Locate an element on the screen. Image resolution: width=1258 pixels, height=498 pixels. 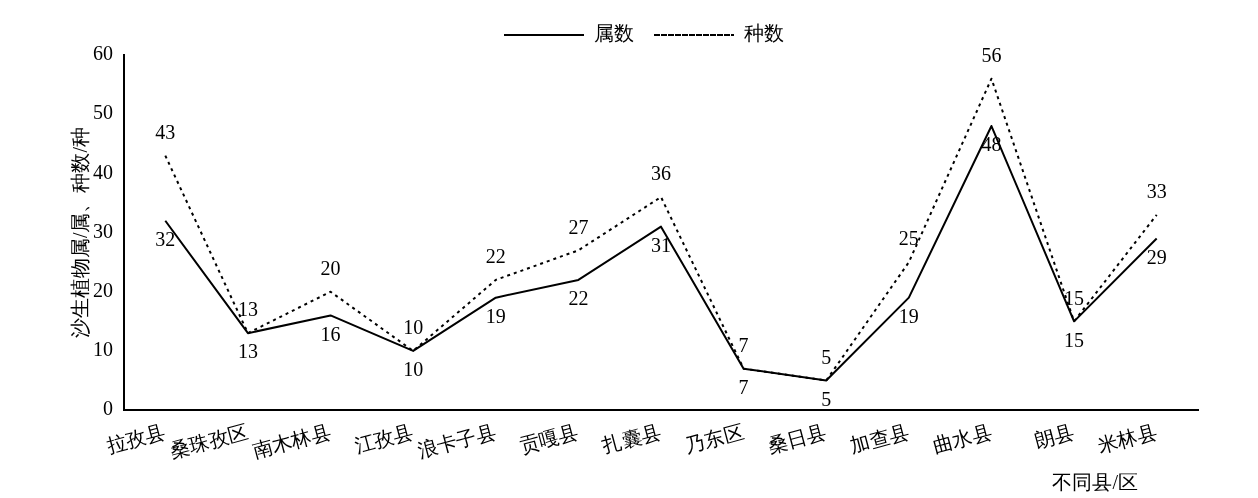
x-tick-label: 桑日县 is located at coordinates (796, 439).